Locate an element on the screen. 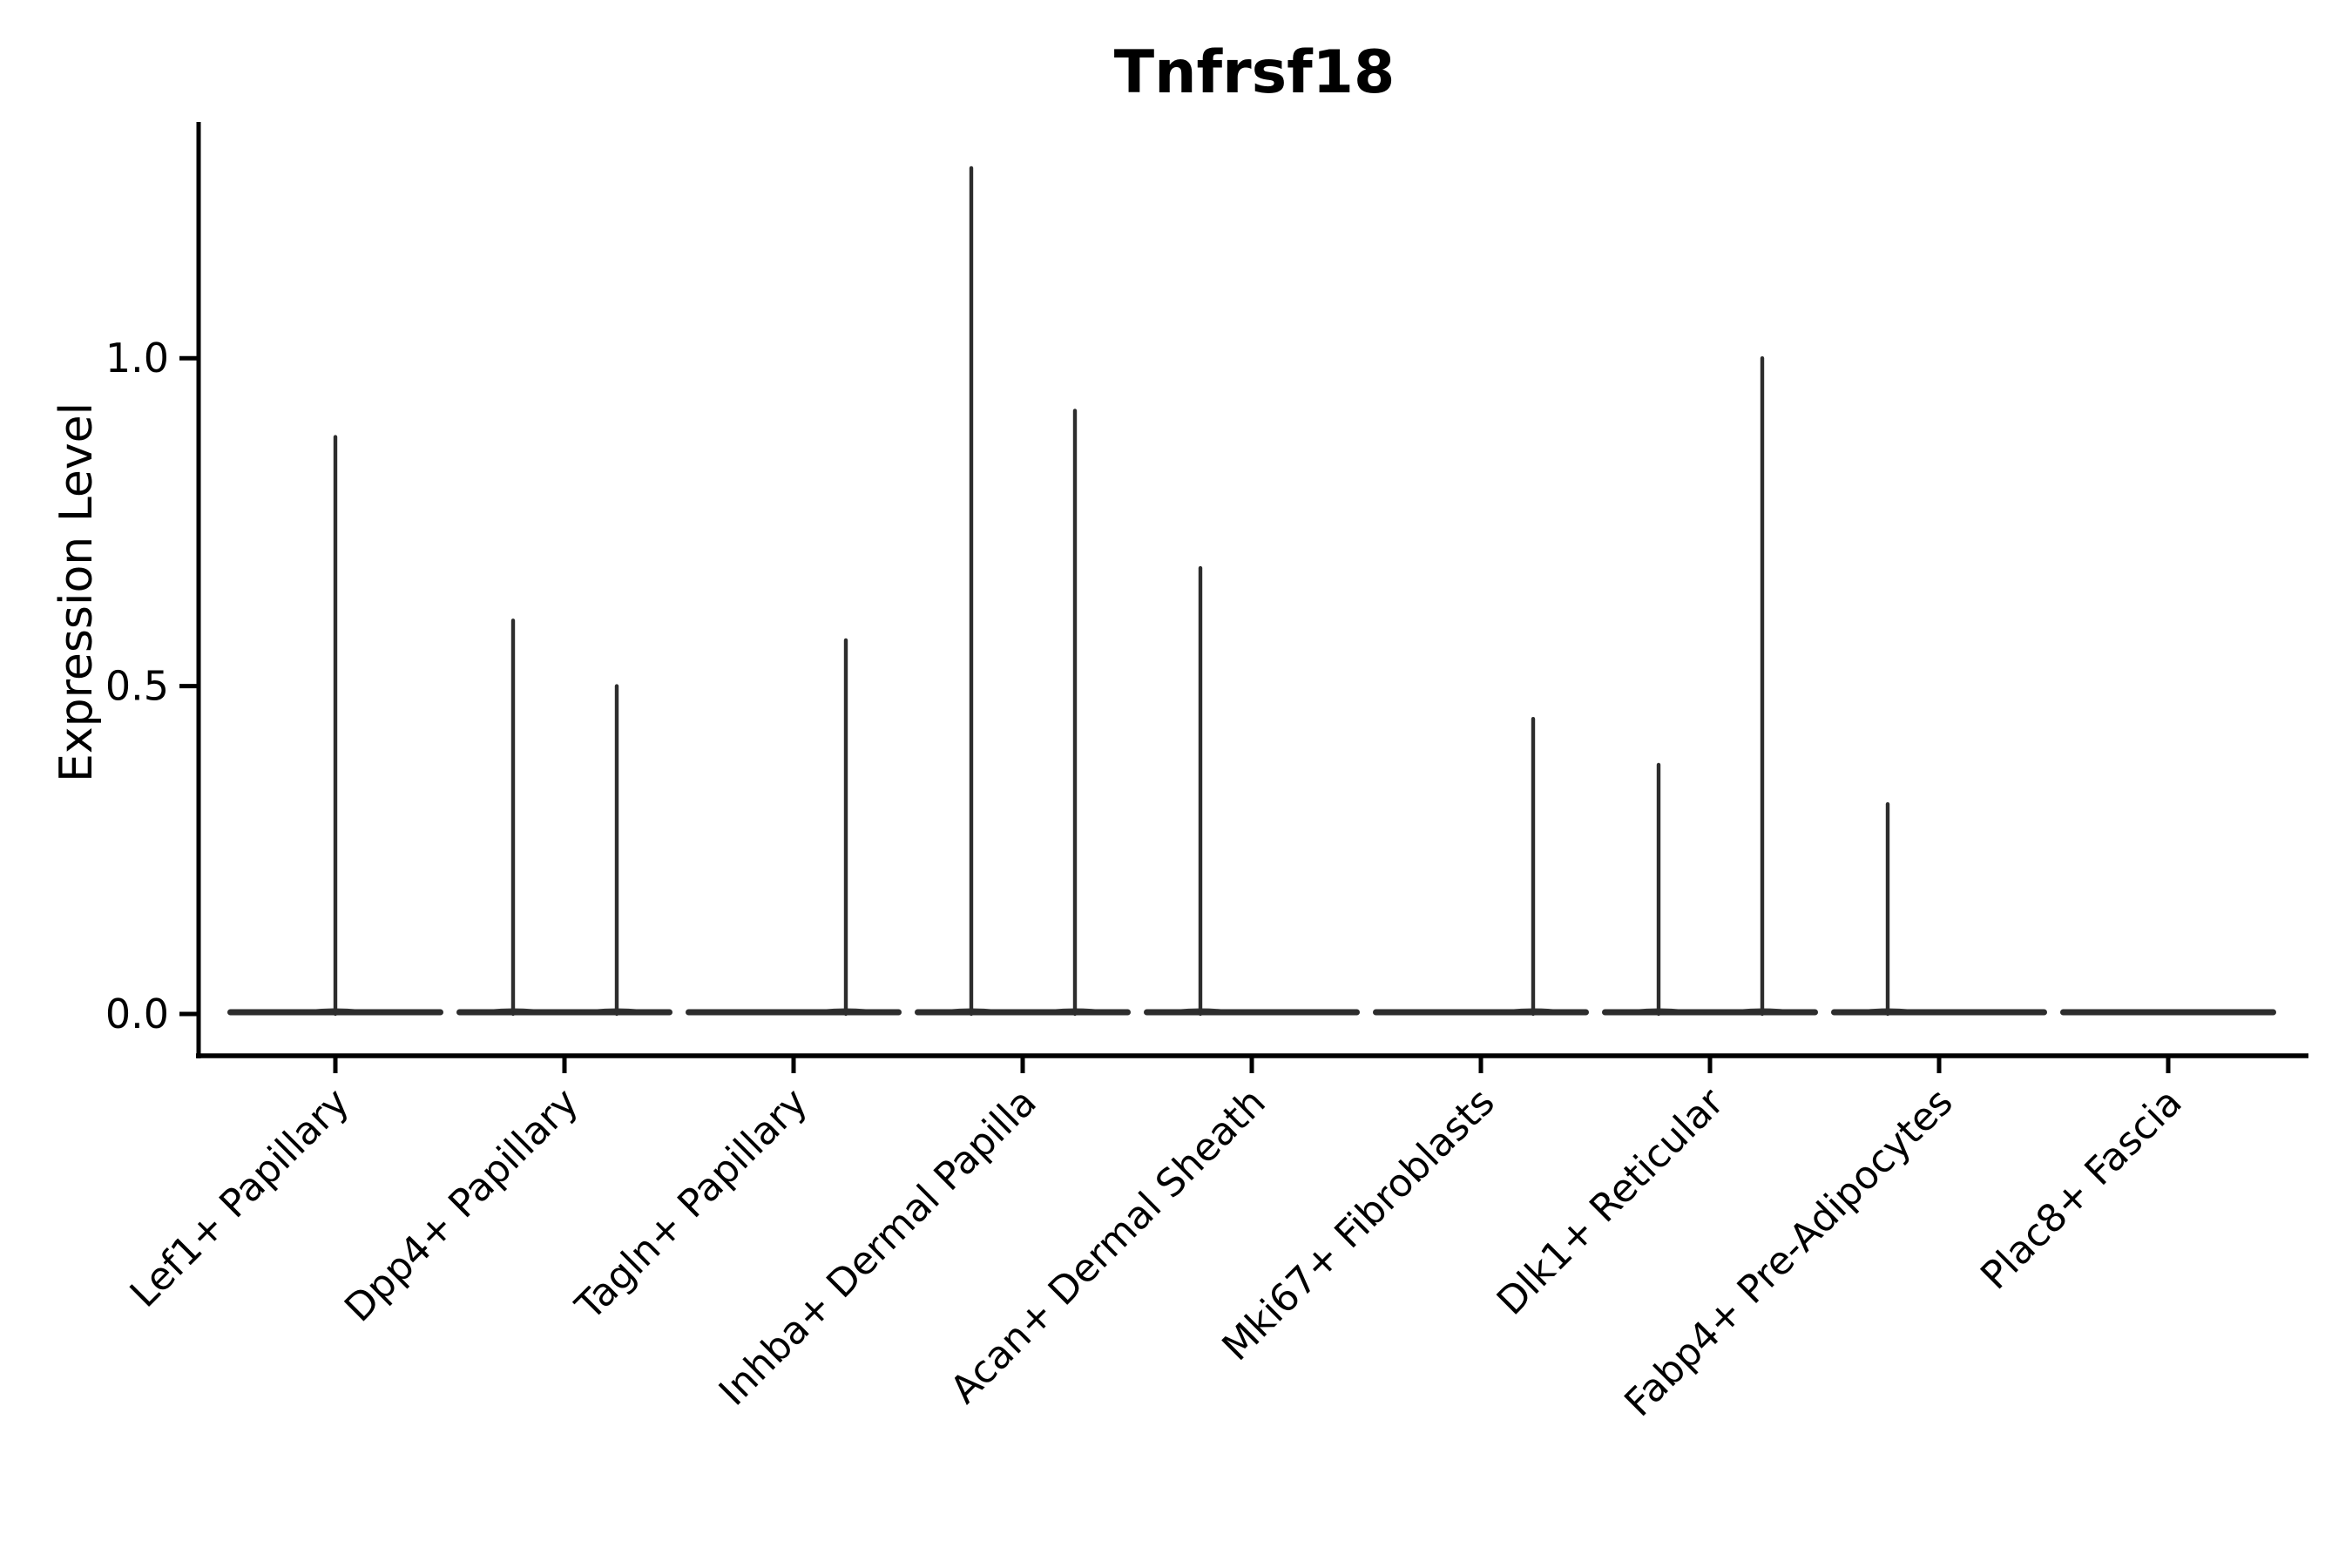  y-ticks-layer: 0.0 0.5 1.0 is located at coordinates (152, 686).